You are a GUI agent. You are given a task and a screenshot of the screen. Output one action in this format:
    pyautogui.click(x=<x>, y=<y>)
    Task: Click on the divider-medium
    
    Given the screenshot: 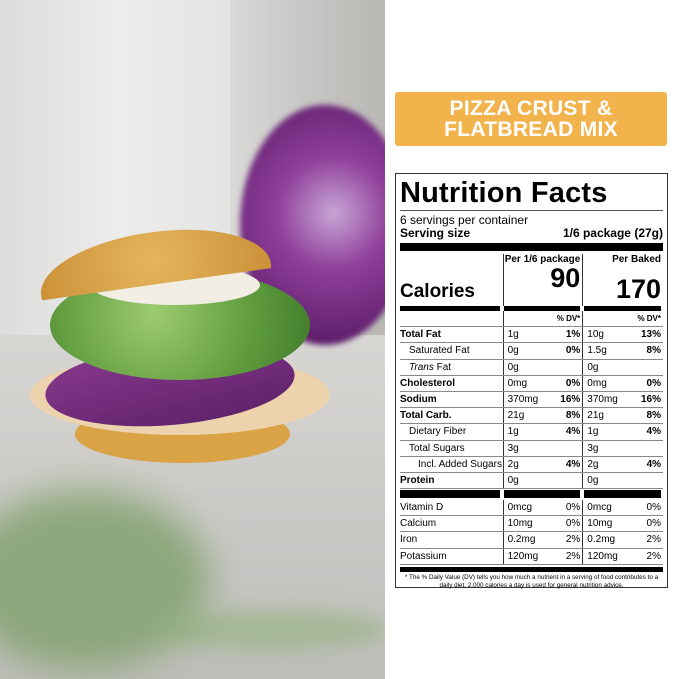 What is the action you would take?
    pyautogui.click(x=531, y=308)
    